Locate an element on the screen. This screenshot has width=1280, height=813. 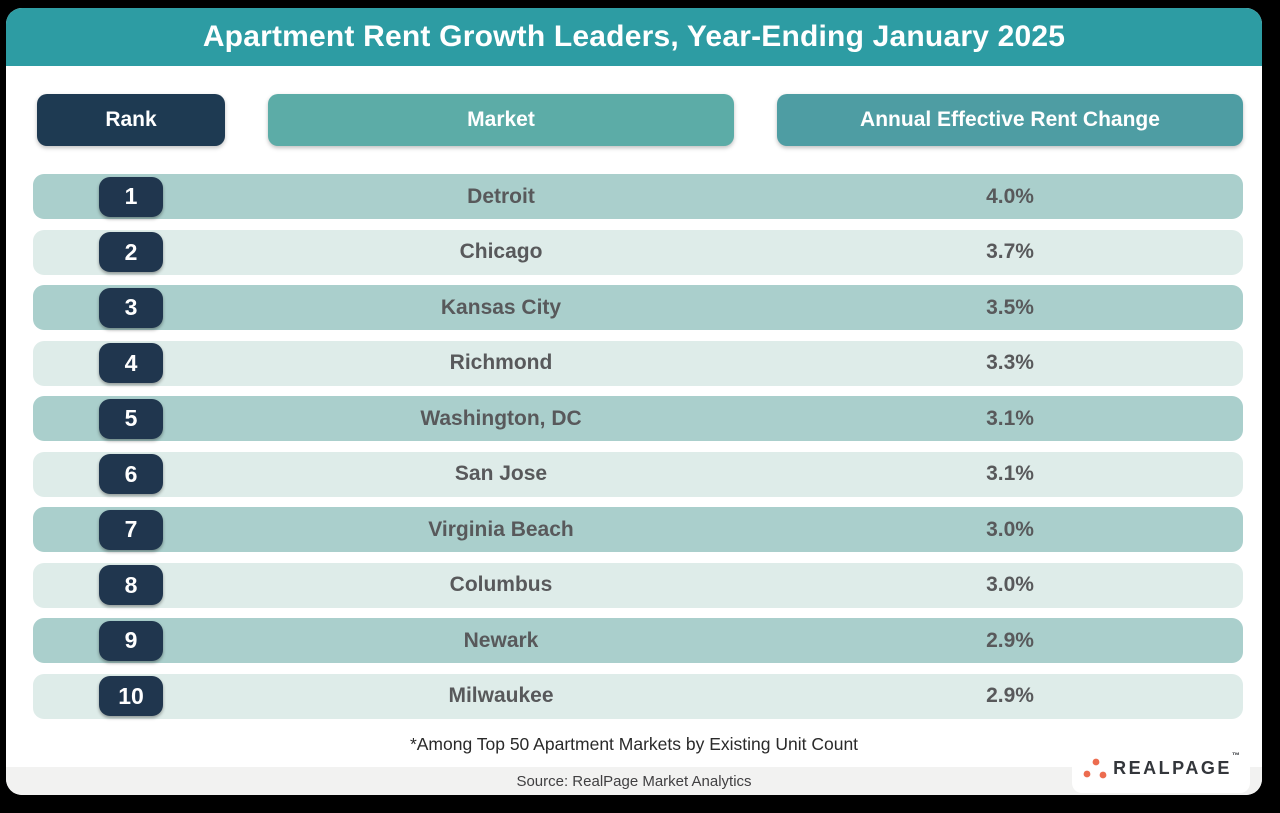
table-row: 1 Detroit 4.0% is located at coordinates (638, 196).